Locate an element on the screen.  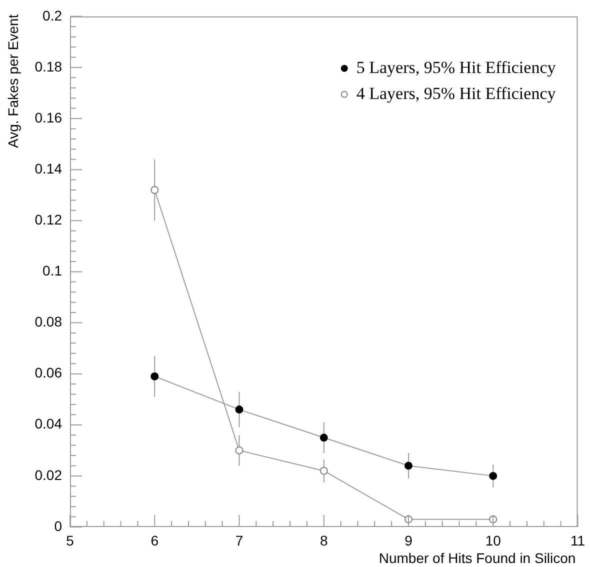
legend-label: 5 Layers, 95% Hit Efficiency is located at coordinates (456, 67).